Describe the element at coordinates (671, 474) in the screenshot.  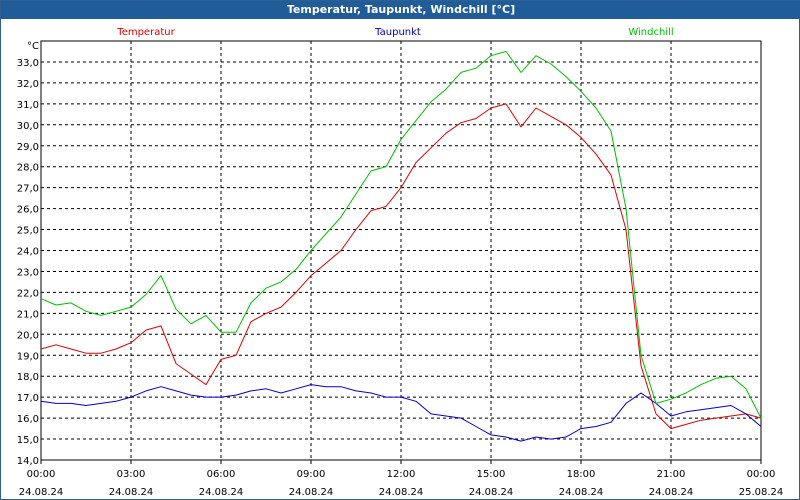
I see `x-tick-time-label: 21:00` at that location.